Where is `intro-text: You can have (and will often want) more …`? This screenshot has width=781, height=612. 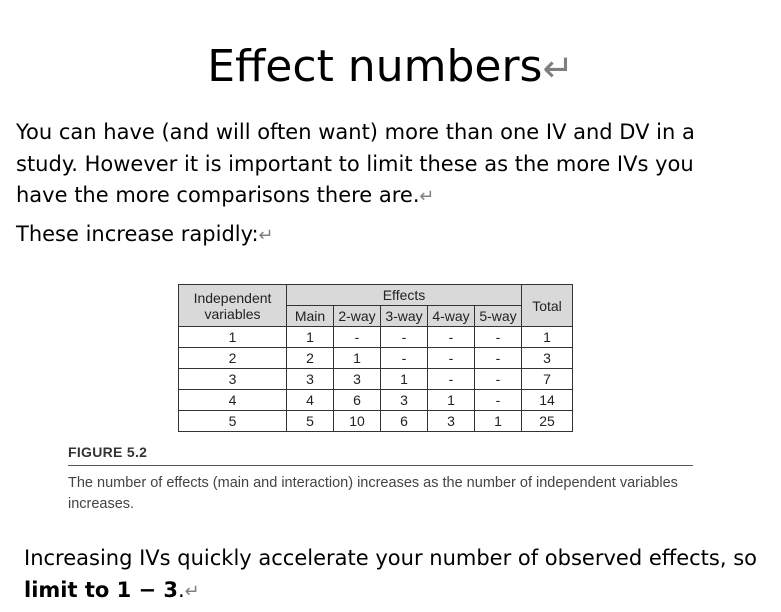 intro-text: You can have (and will often want) more … is located at coordinates (355, 163).